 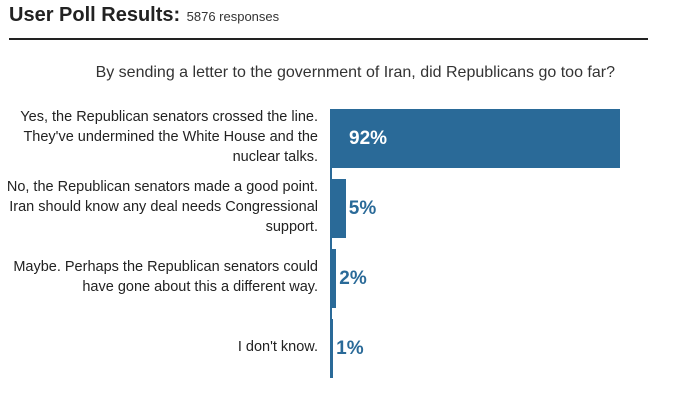 What do you see at coordinates (362, 208) in the screenshot?
I see `percentage-label: 5%` at bounding box center [362, 208].